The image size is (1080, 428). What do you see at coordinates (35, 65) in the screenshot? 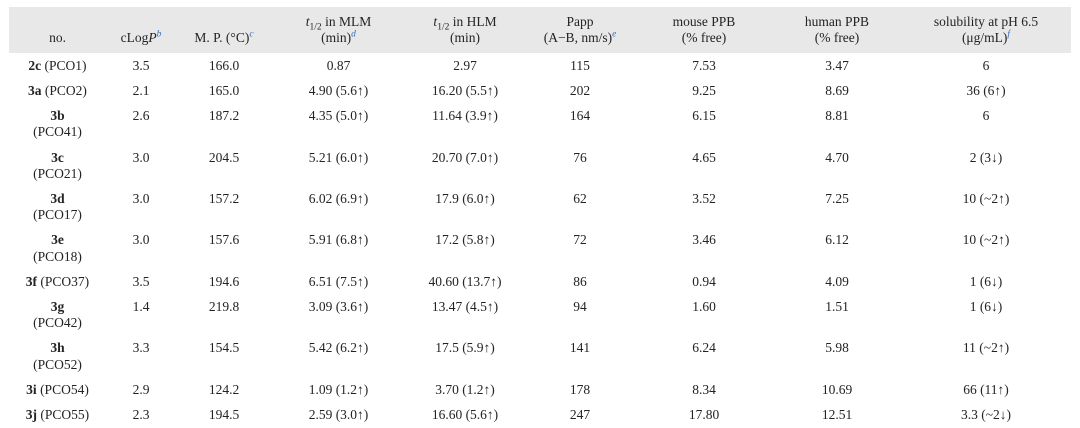
I see `compound-id: 2c` at bounding box center [35, 65].